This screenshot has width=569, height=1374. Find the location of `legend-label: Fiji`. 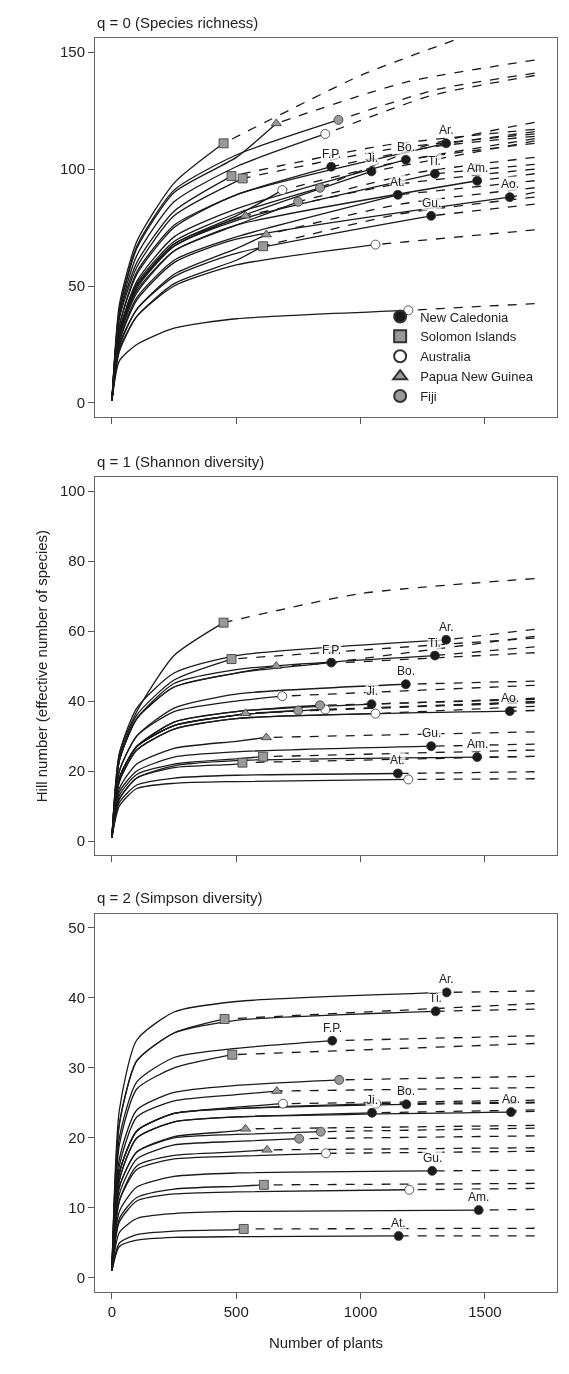

legend-label: Fiji is located at coordinates (428, 397).